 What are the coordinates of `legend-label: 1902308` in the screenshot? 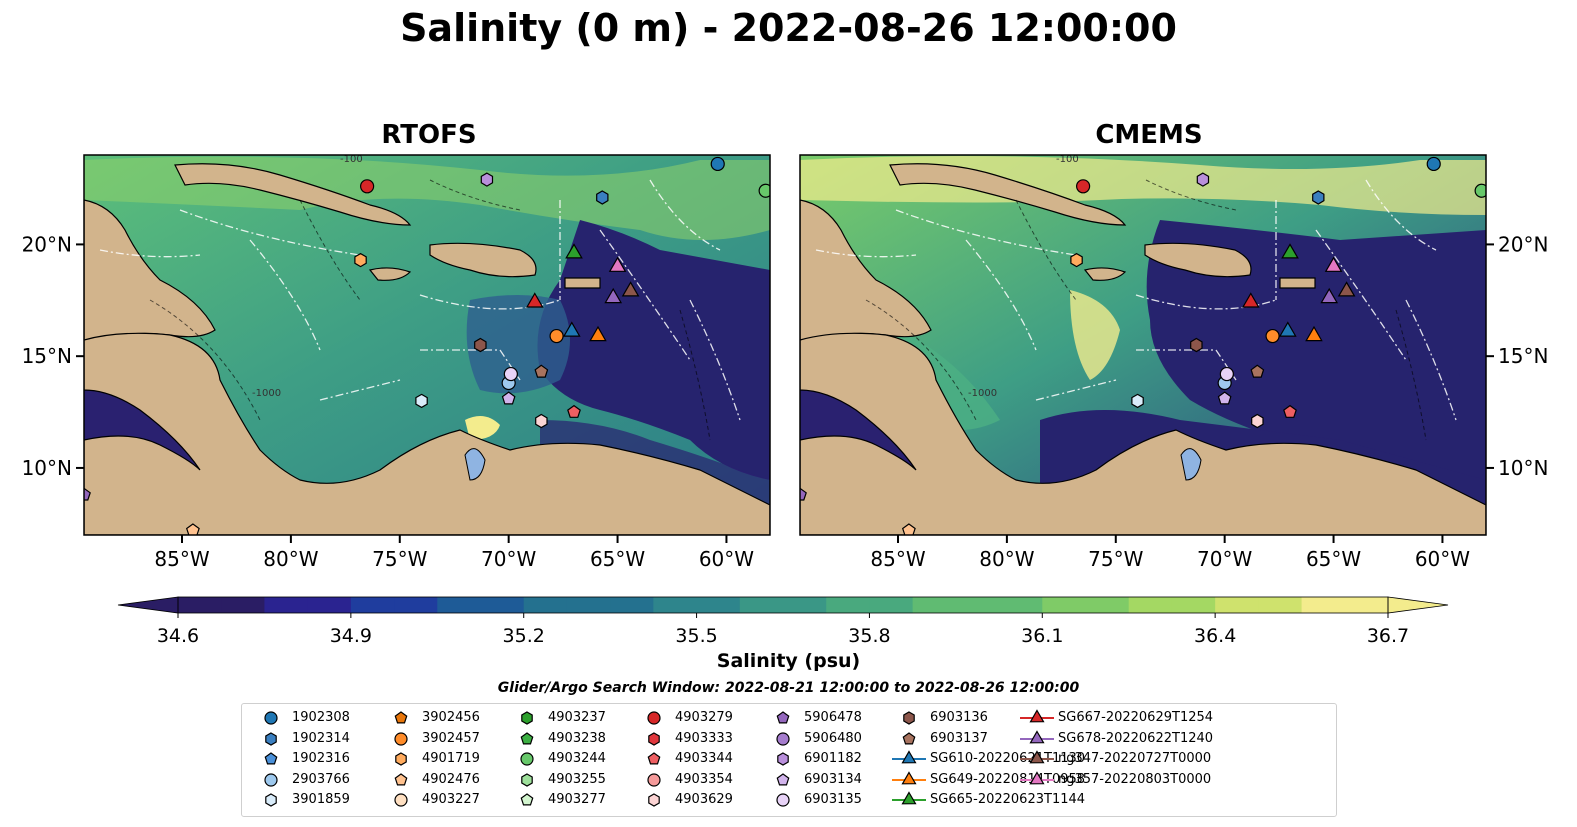 It's located at (321, 717).